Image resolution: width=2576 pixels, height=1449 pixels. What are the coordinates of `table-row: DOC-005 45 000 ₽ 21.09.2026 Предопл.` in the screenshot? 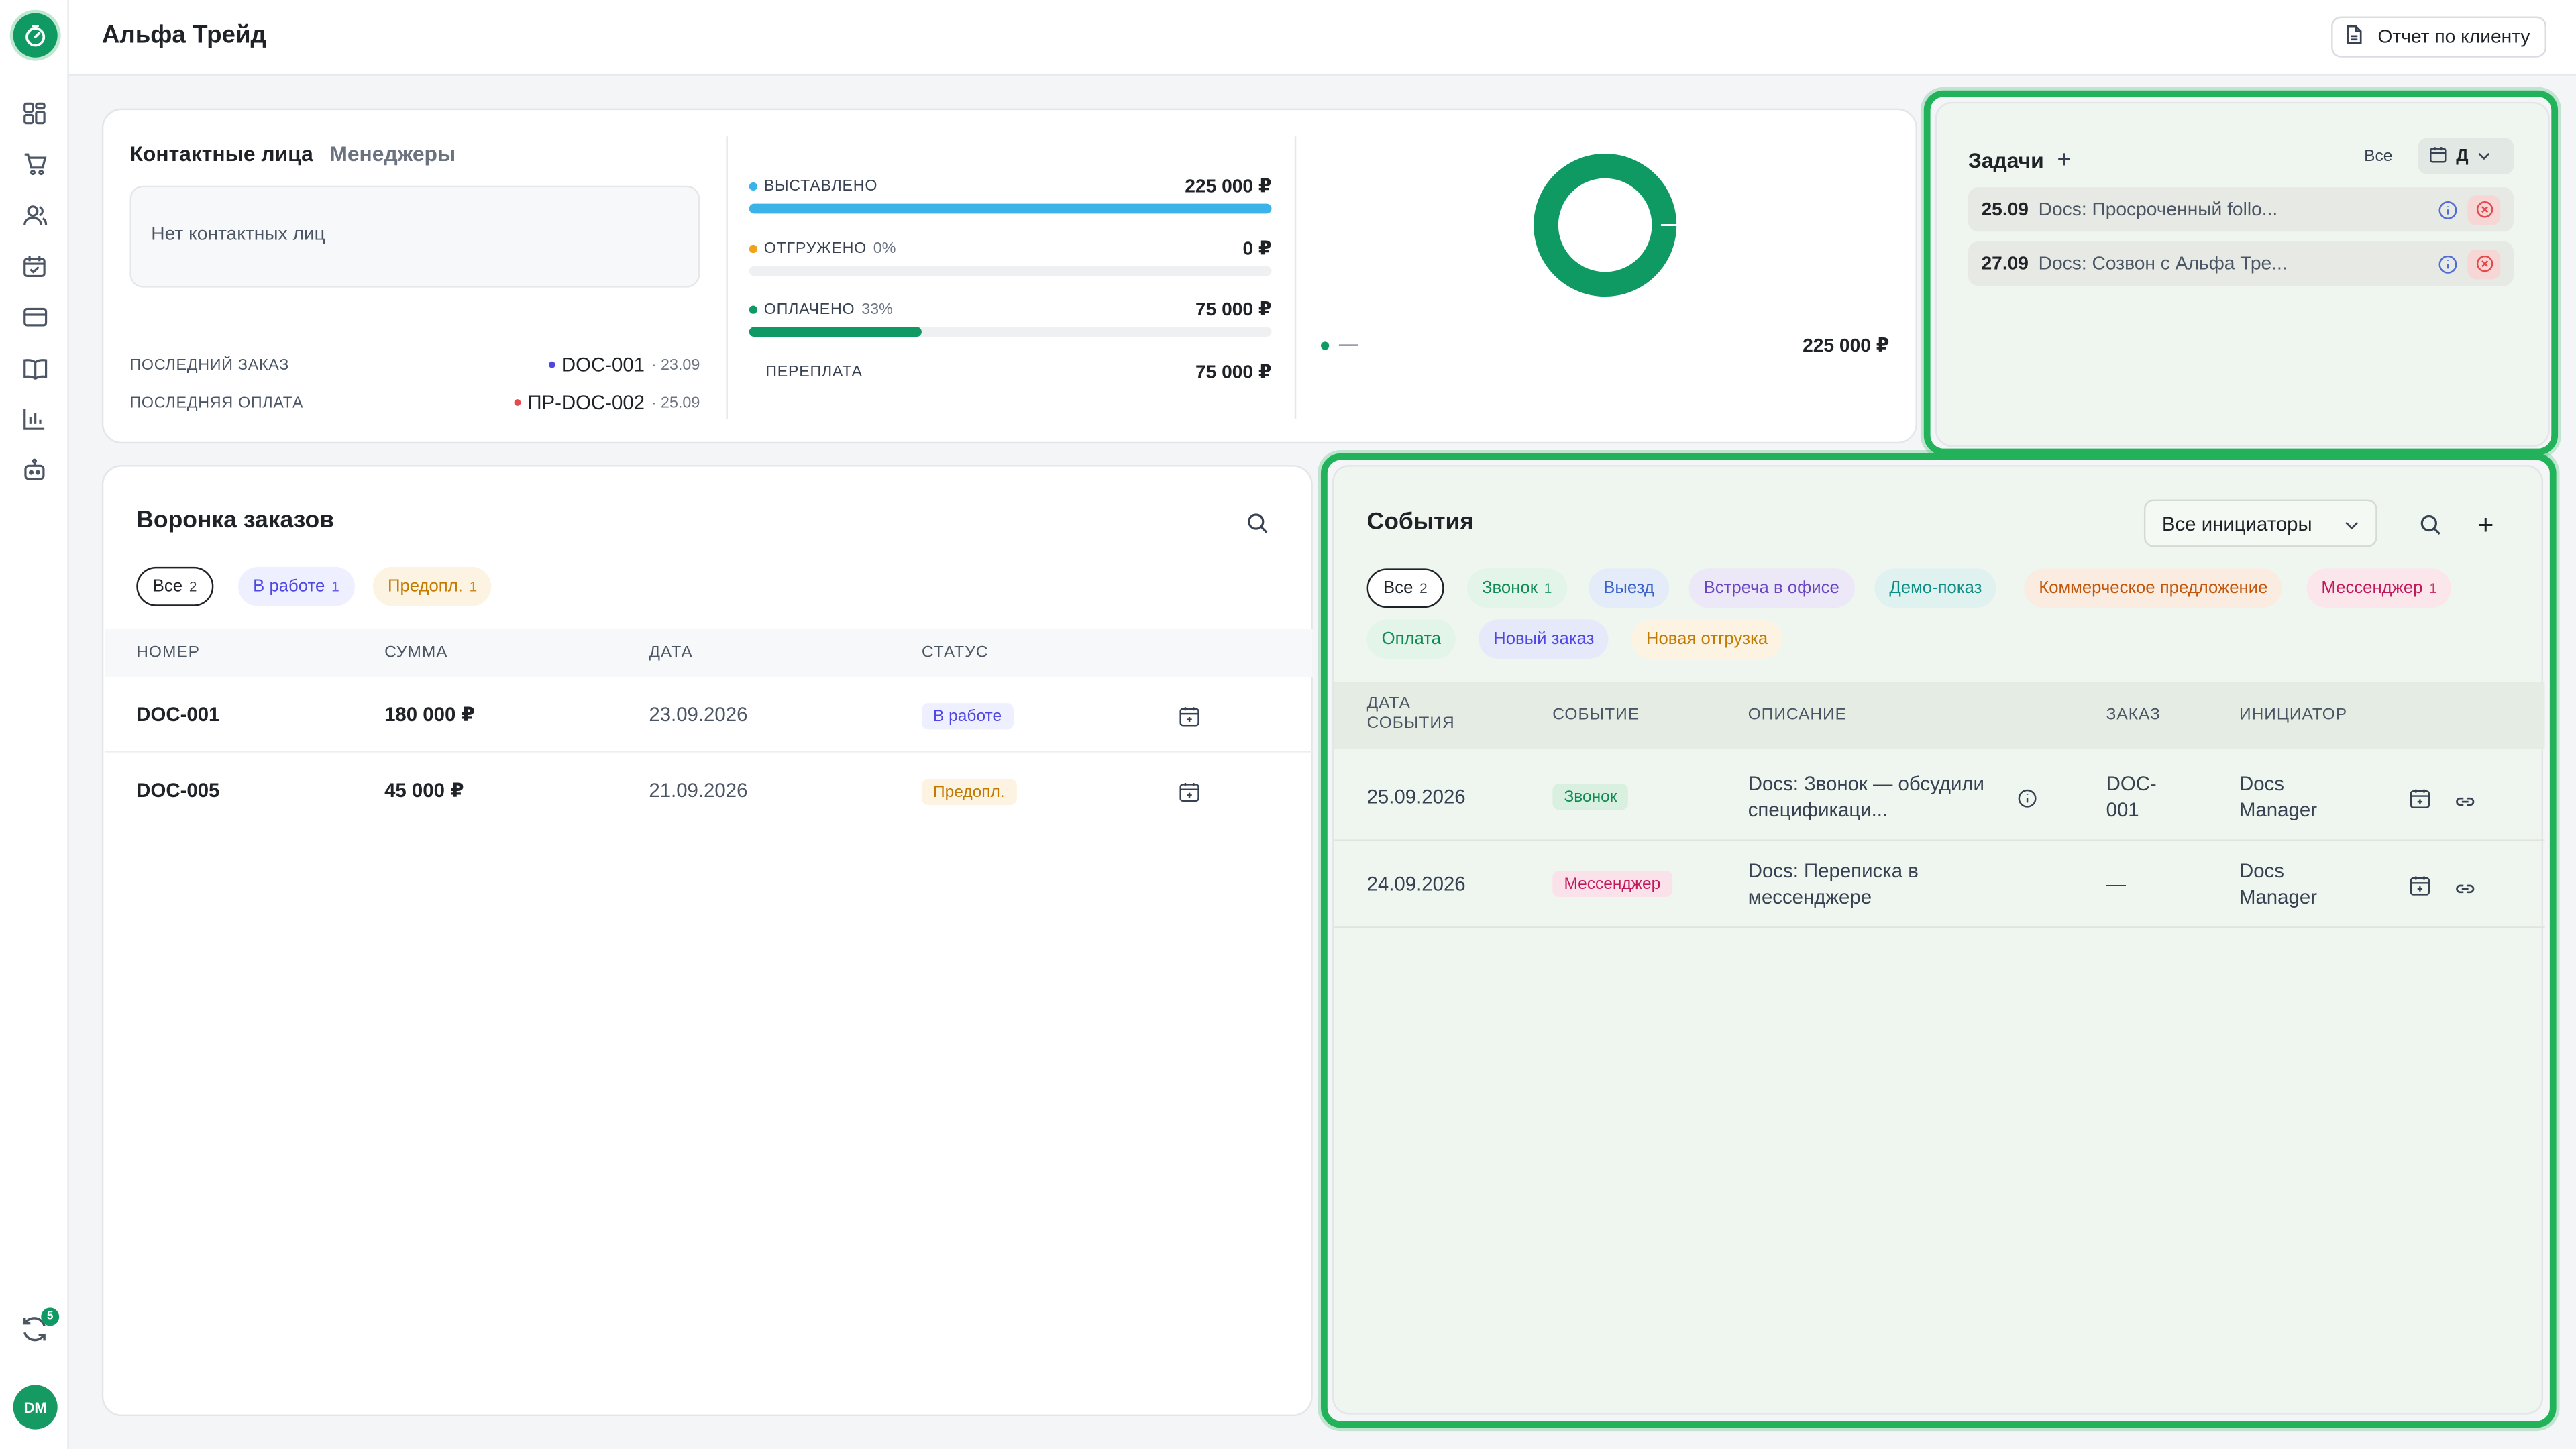 It's located at (709, 792).